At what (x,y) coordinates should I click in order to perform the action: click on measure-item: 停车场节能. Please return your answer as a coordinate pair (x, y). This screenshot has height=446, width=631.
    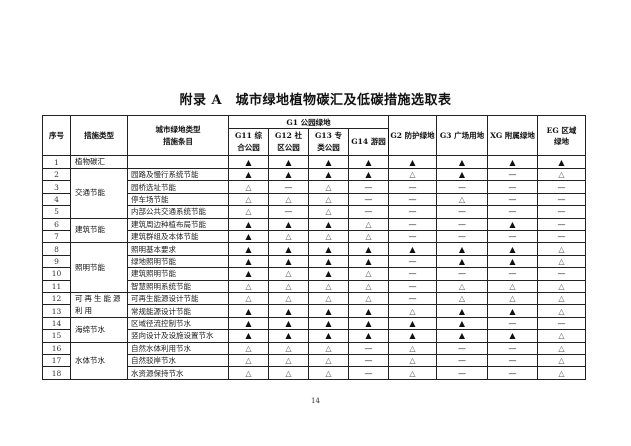
    Looking at the image, I should click on (178, 199).